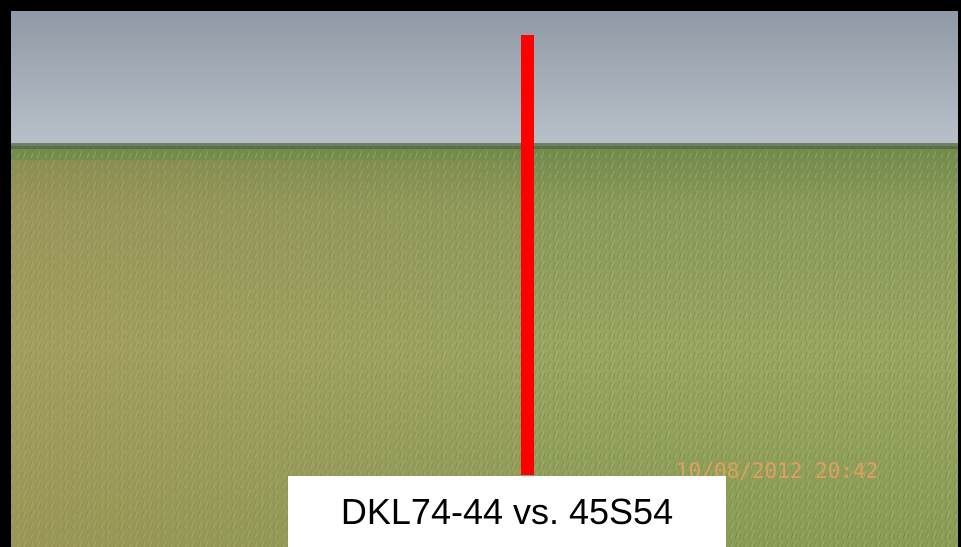 Image resolution: width=961 pixels, height=547 pixels. Describe the element at coordinates (484, 146) in the screenshot. I see `horizon` at that location.